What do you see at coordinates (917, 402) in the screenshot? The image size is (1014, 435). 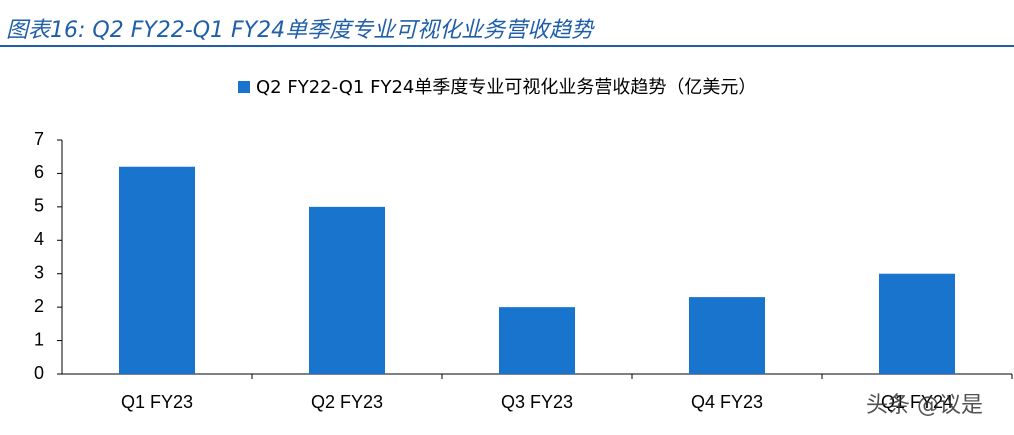 I see `x-tick-label: Q1 FY24` at bounding box center [917, 402].